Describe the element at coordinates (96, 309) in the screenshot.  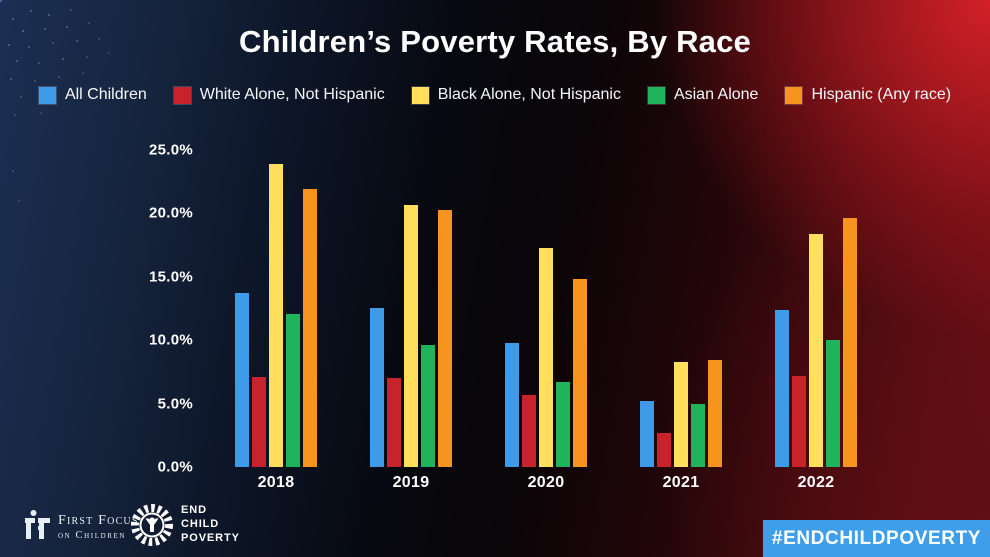
I see `y-axis: 25.0% 20.0% 15.0% 10.0% 5.0% 0.0%` at that location.